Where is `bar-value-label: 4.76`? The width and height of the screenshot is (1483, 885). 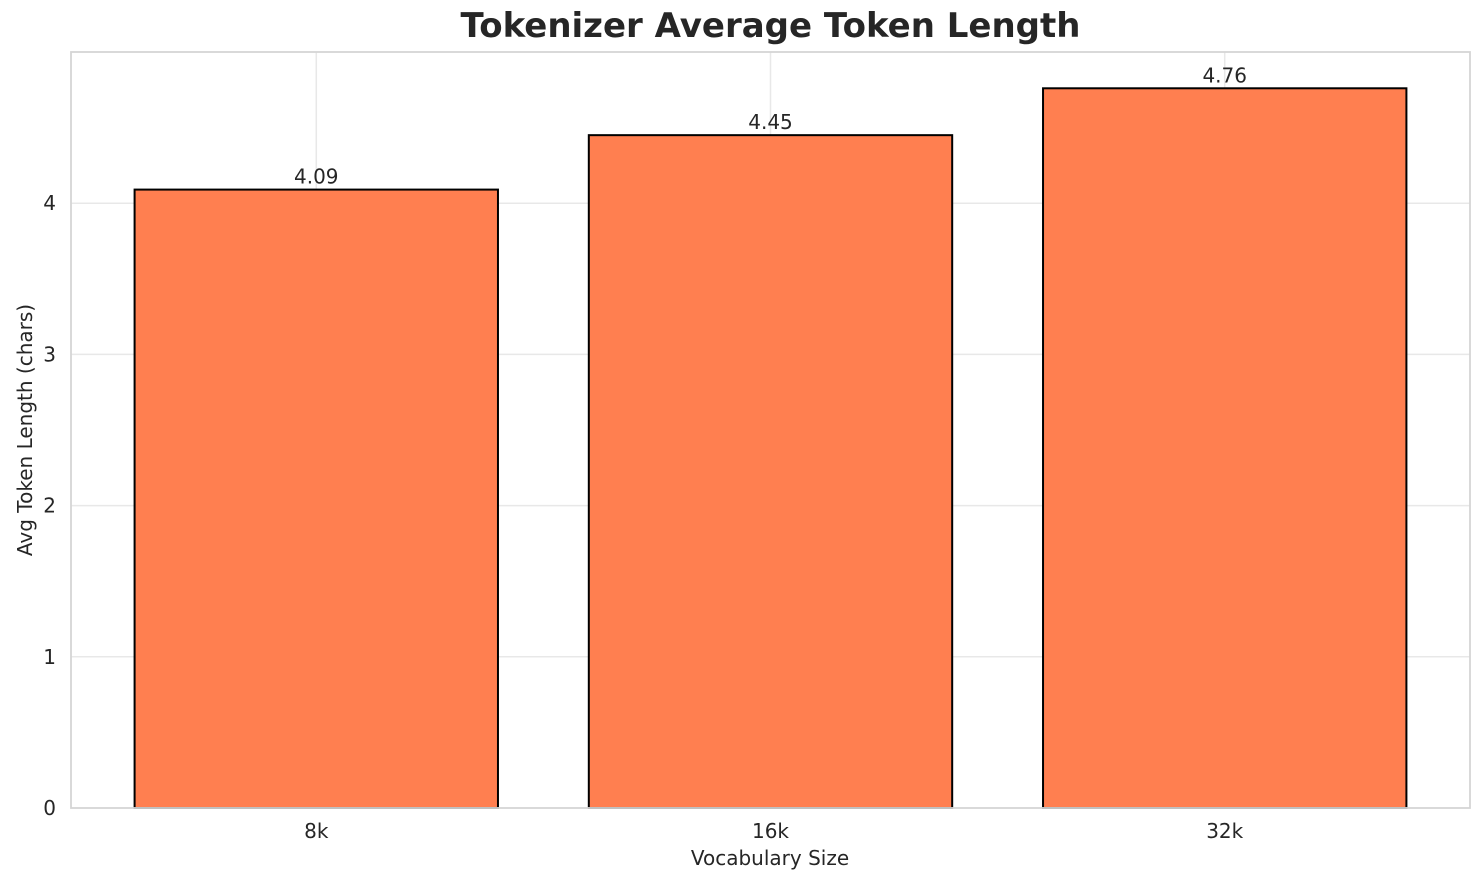
bar-value-label: 4.76 is located at coordinates (1224, 75).